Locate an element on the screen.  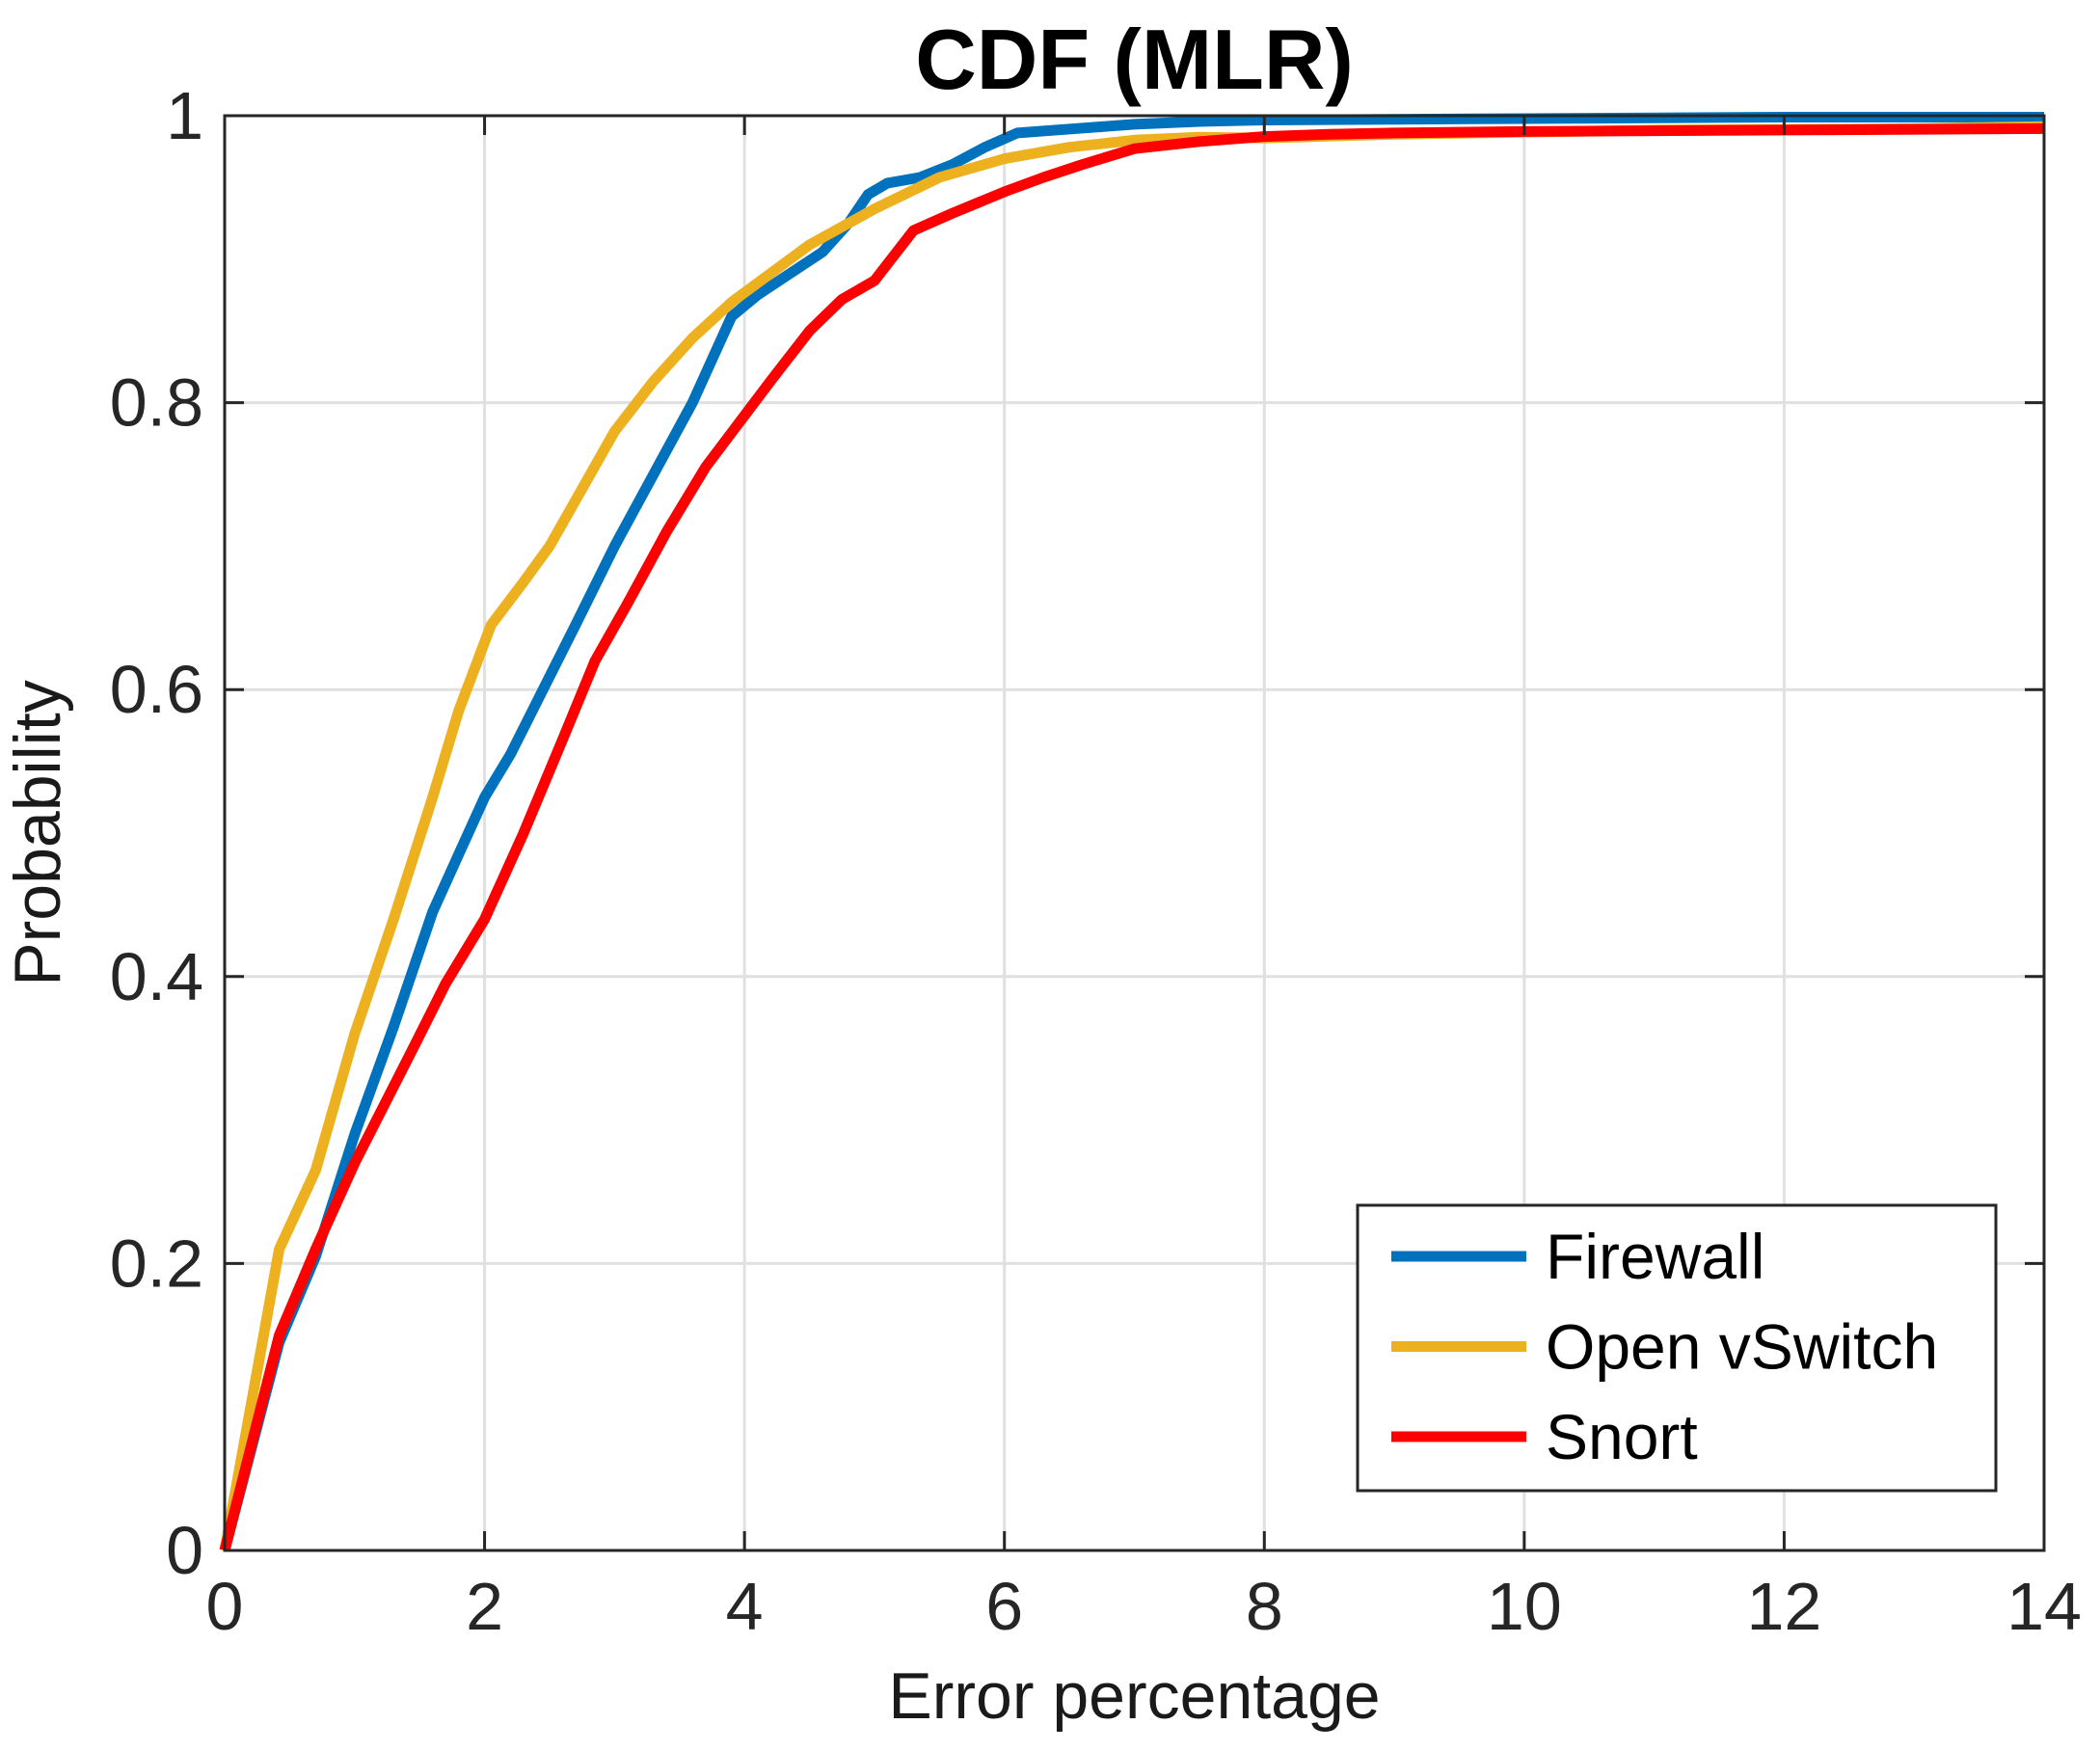
x-axis-label: Error percentage is located at coordinates (1134, 1696).